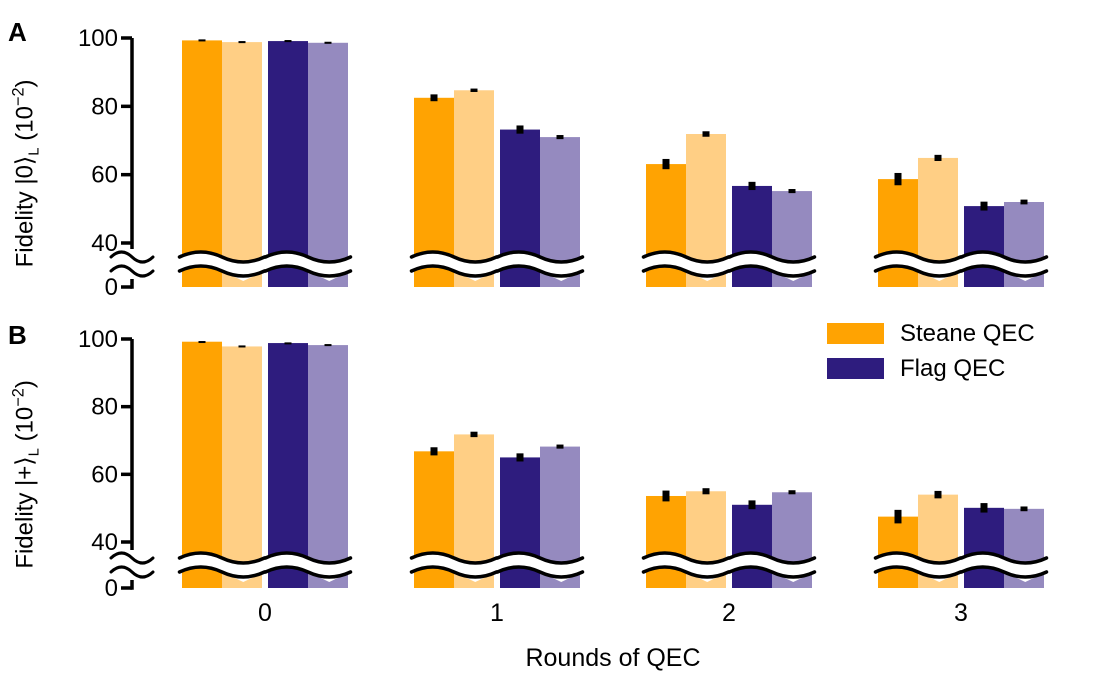  What do you see at coordinates (25, 427) in the screenshot?
I see `y-axis-title-b-mid: (10` at bounding box center [25, 427].